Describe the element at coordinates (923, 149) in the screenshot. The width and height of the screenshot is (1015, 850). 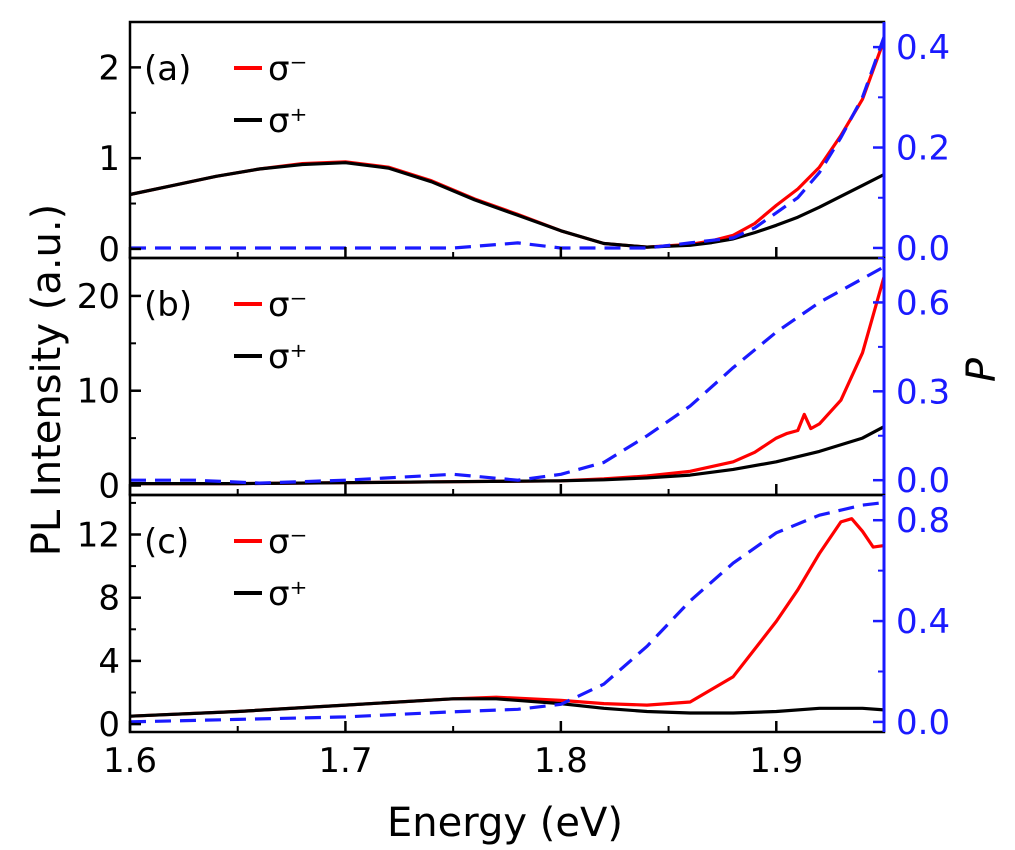
I see `right-tick-label: 0.2` at that location.